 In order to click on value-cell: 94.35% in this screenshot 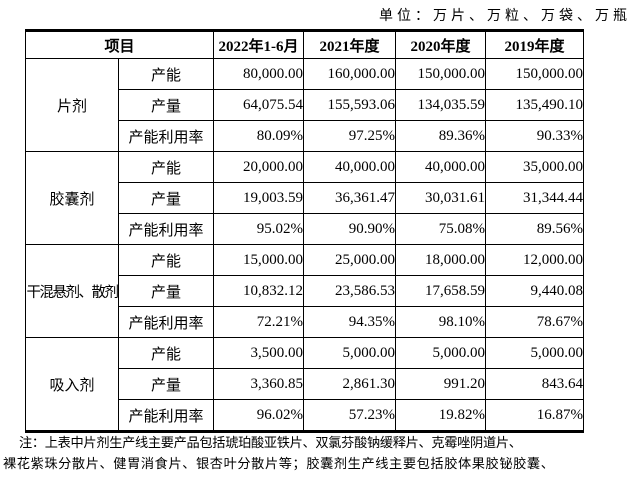, I will do `click(350, 322)`.